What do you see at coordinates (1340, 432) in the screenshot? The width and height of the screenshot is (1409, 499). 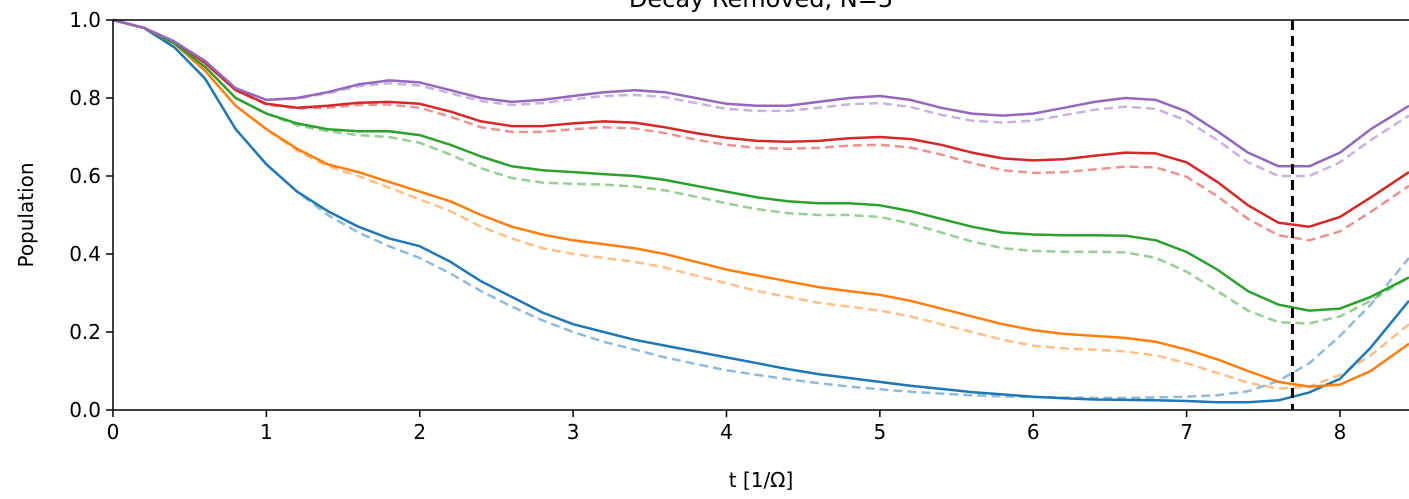 I see `x-tick-label: 8` at bounding box center [1340, 432].